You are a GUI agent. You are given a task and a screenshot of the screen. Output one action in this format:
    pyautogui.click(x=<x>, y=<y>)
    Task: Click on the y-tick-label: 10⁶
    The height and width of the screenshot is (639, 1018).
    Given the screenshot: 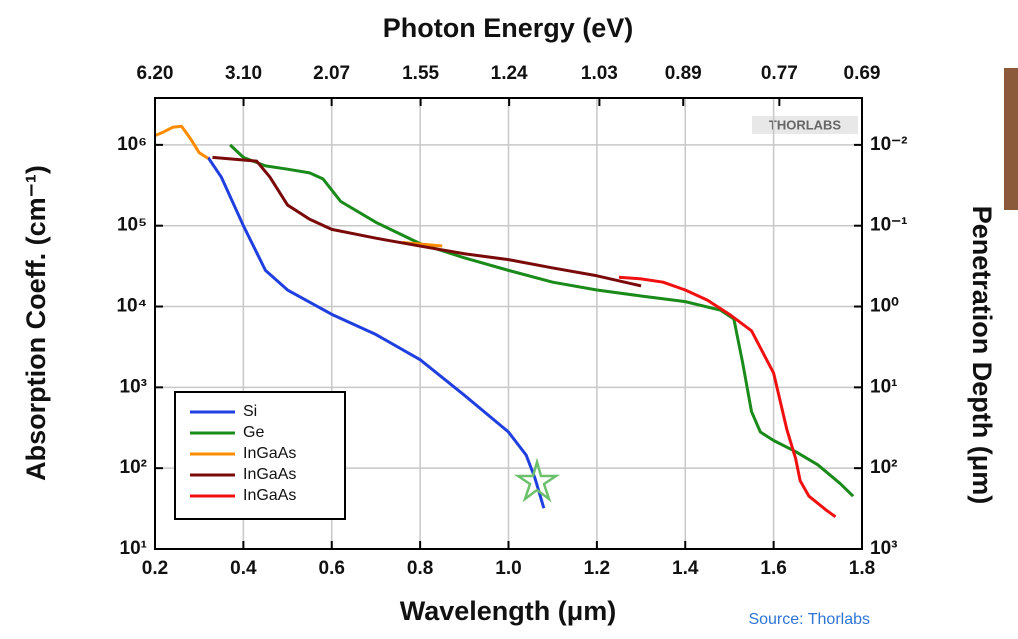 What is the action you would take?
    pyautogui.click(x=132, y=144)
    